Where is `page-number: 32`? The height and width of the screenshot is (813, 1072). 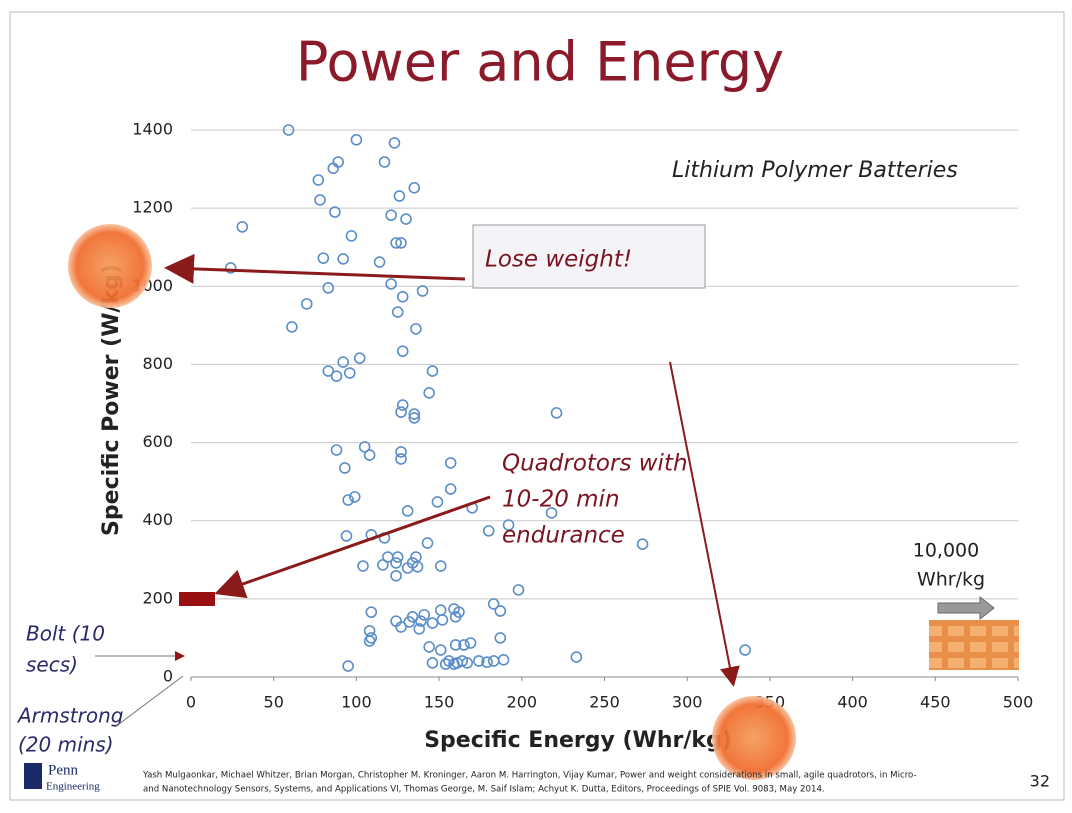
page-number: 32 is located at coordinates (1040, 781).